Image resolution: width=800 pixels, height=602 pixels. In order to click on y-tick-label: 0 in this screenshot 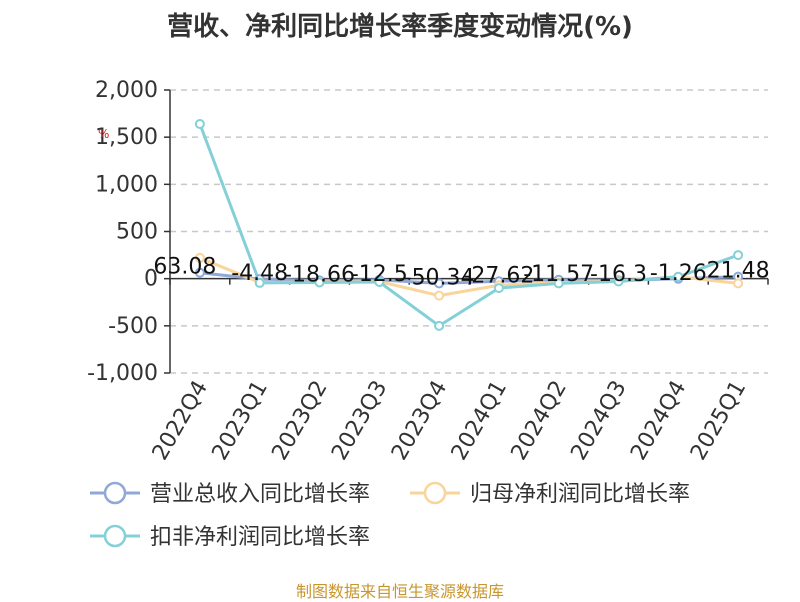, I will do `click(151, 279)`.